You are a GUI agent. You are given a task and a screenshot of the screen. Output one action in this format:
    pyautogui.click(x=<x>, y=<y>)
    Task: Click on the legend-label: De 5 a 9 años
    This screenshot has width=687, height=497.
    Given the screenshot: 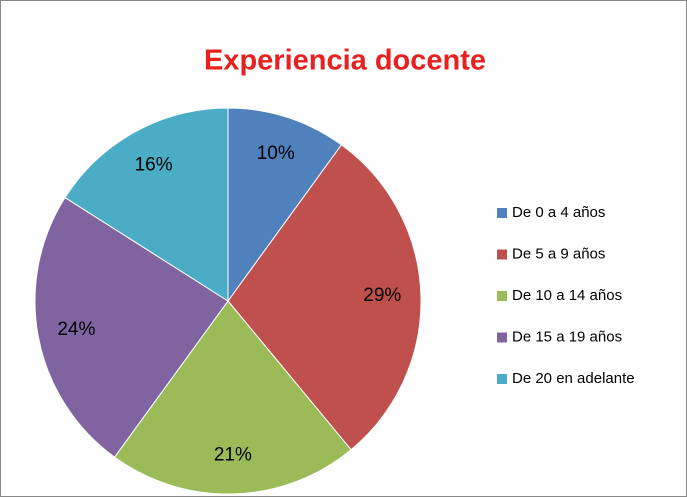 What is the action you would take?
    pyautogui.click(x=558, y=253)
    